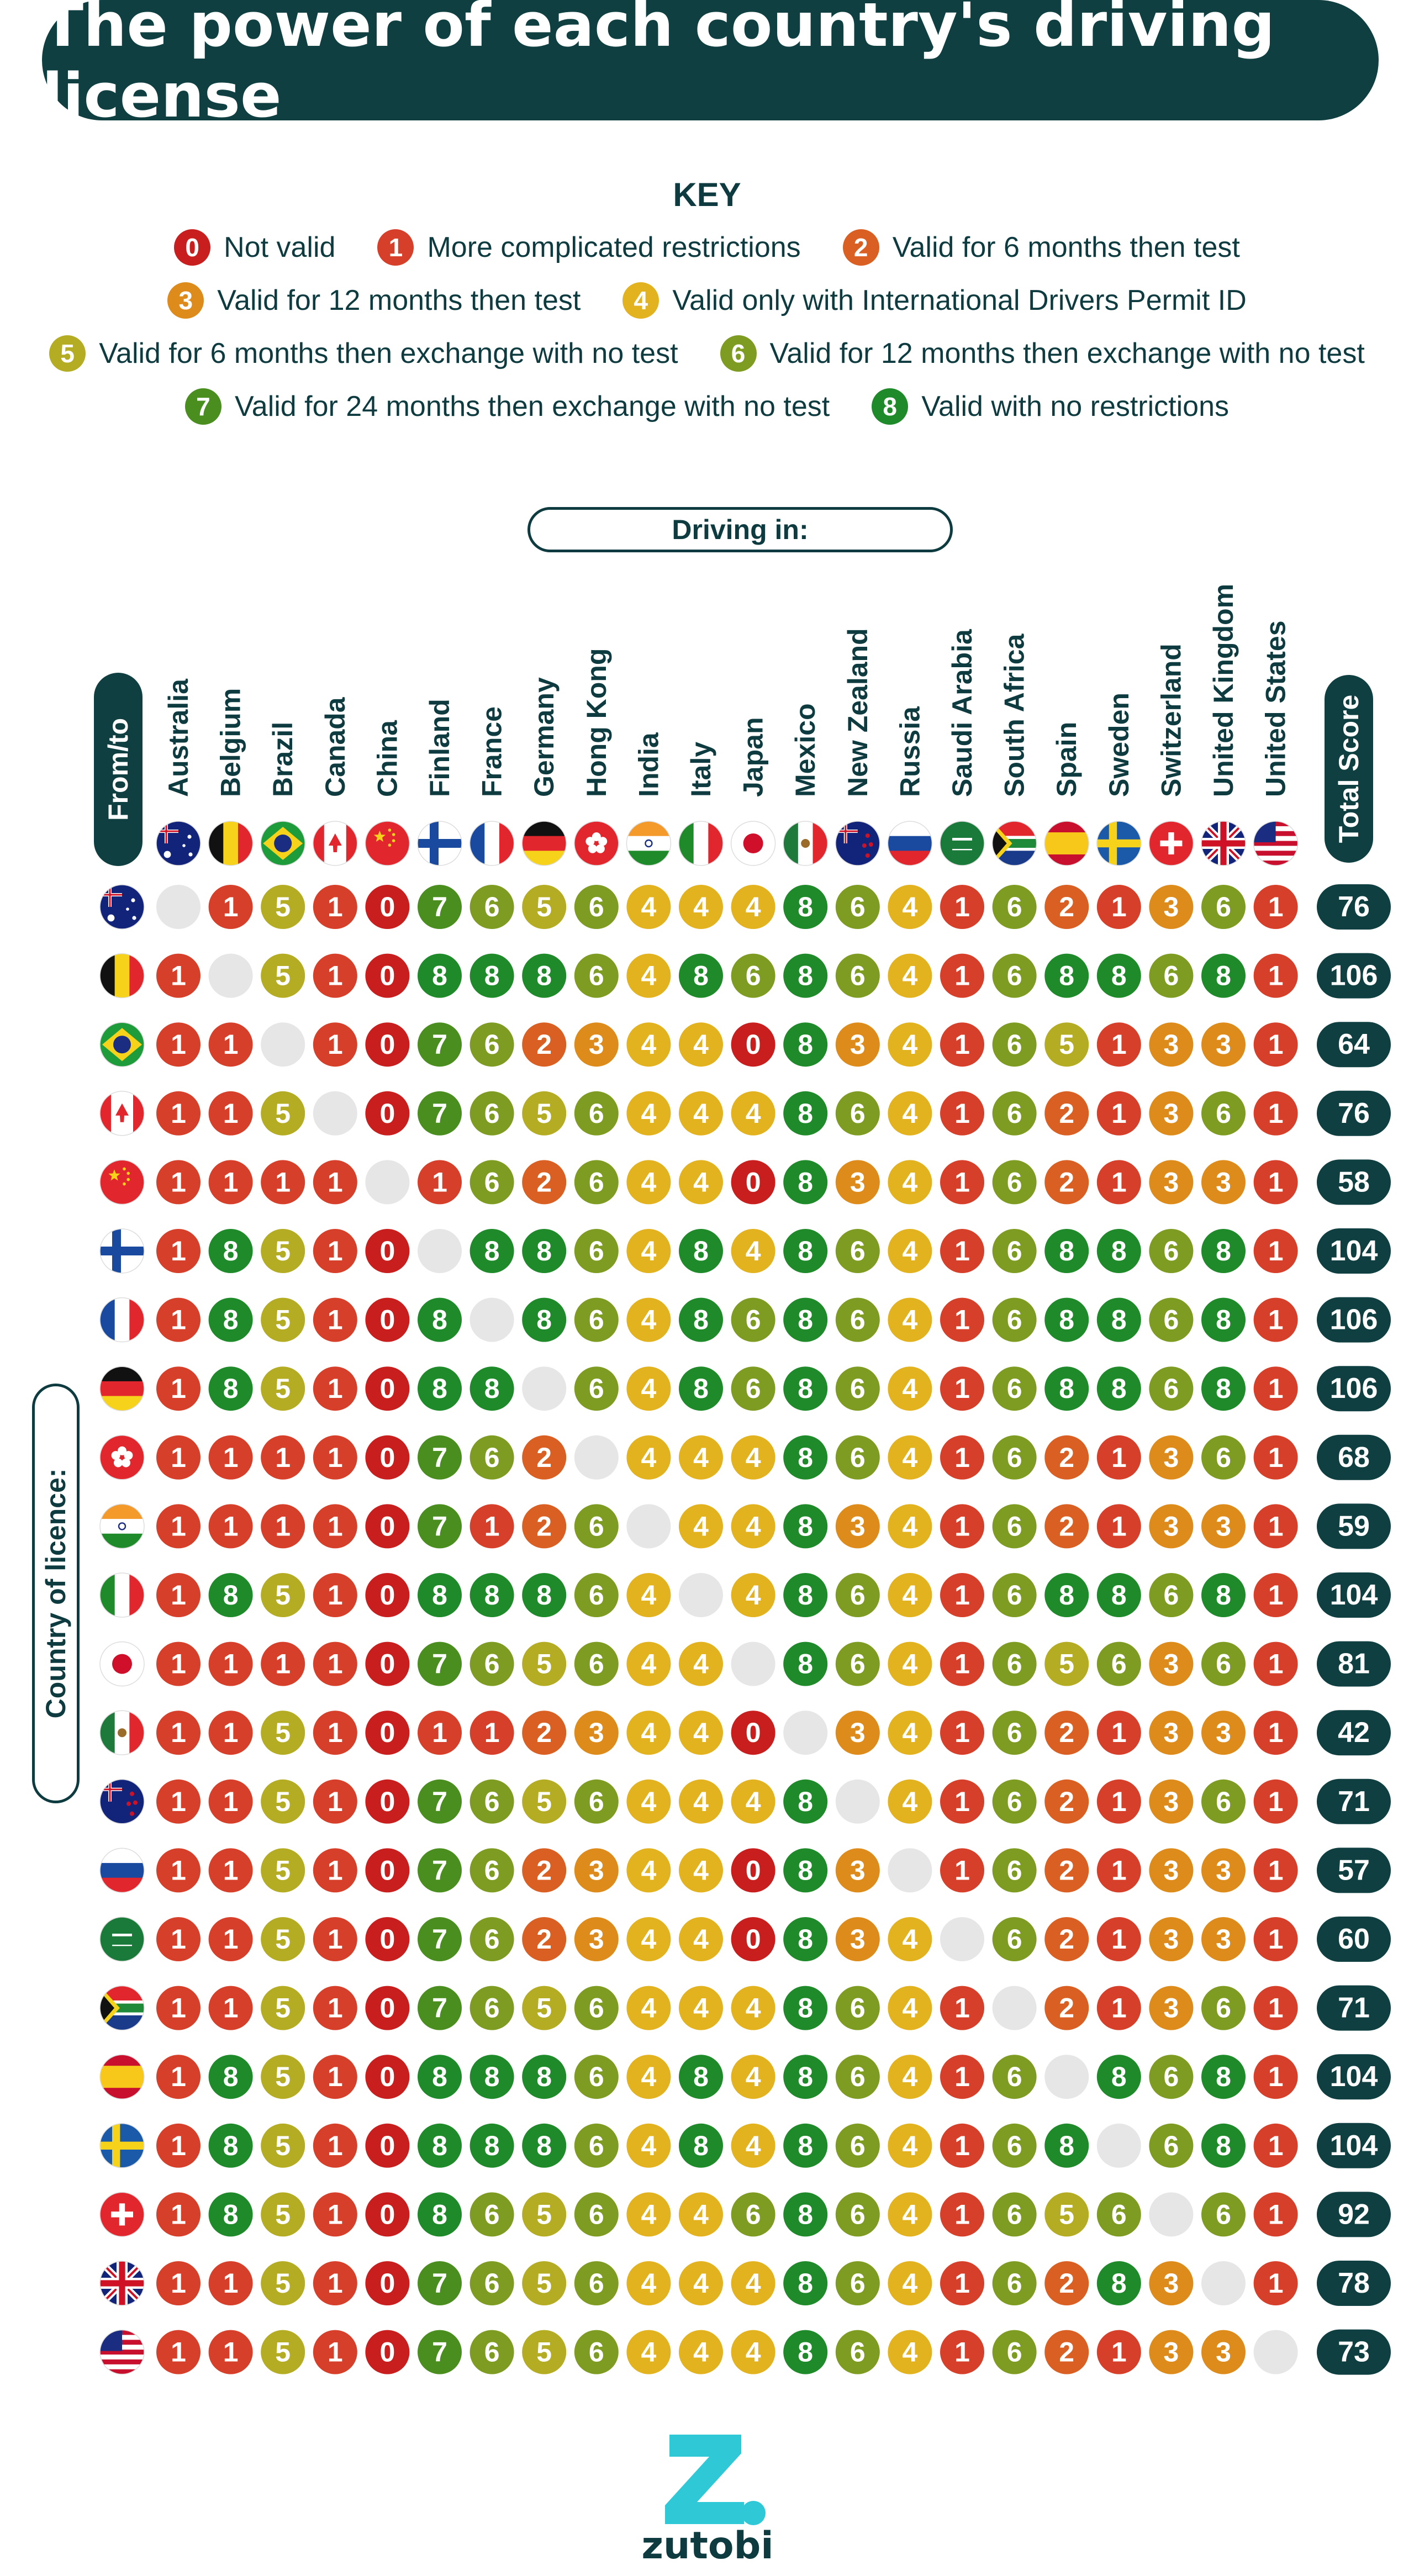  What do you see at coordinates (701, 1663) in the screenshot?
I see `cell-japan-italy` at bounding box center [701, 1663].